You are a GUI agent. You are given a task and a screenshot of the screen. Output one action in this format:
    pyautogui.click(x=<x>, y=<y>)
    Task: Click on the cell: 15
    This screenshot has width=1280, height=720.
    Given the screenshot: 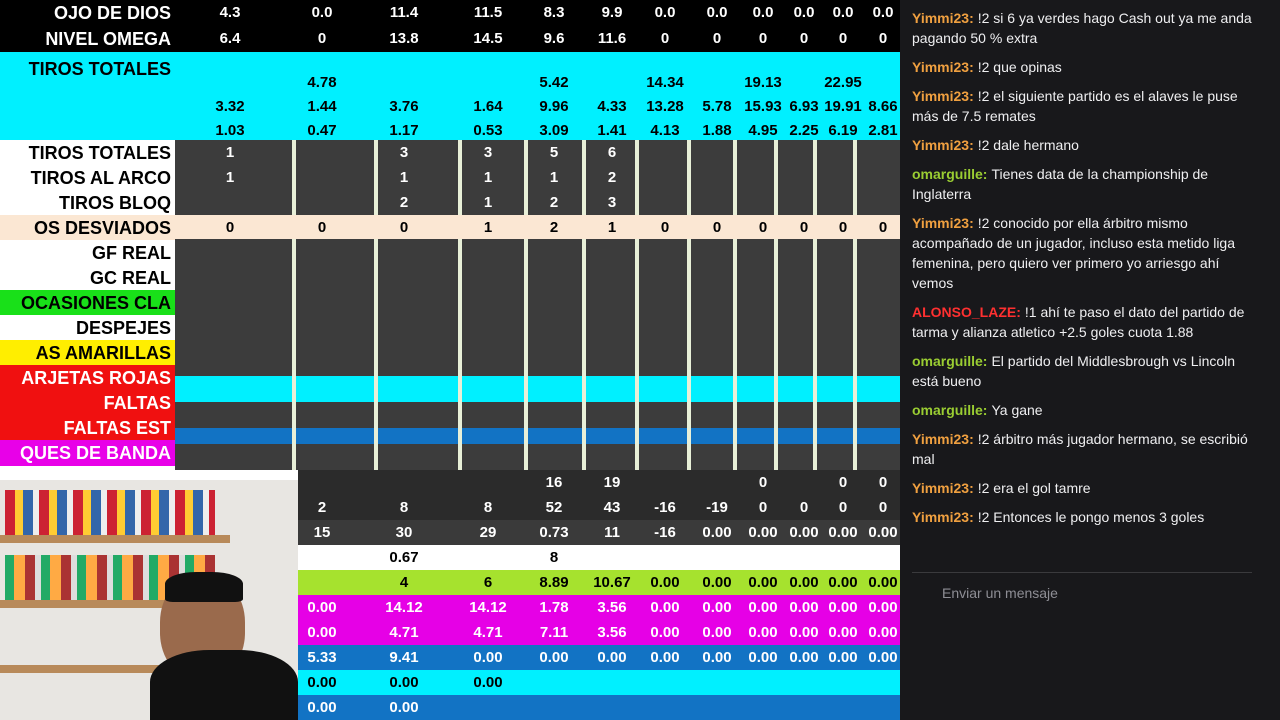 What is the action you would take?
    pyautogui.click(x=322, y=532)
    